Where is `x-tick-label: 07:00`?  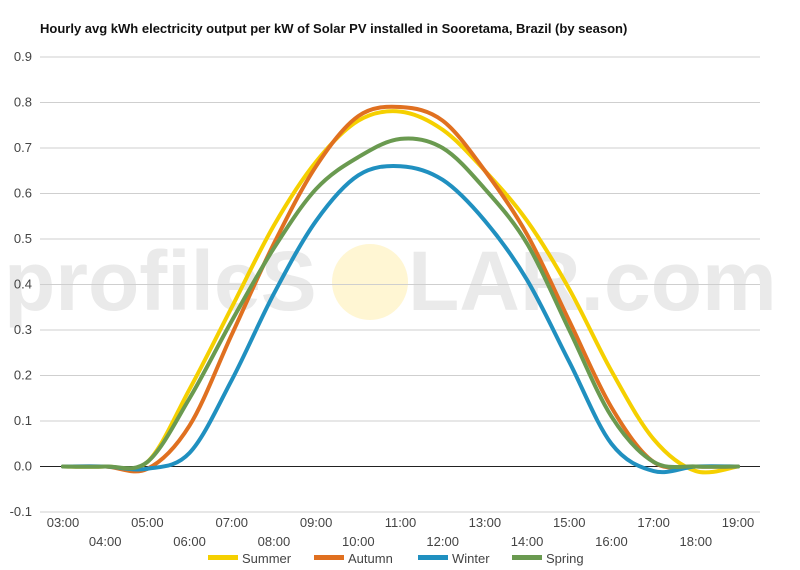 x-tick-label: 07:00 is located at coordinates (231, 522).